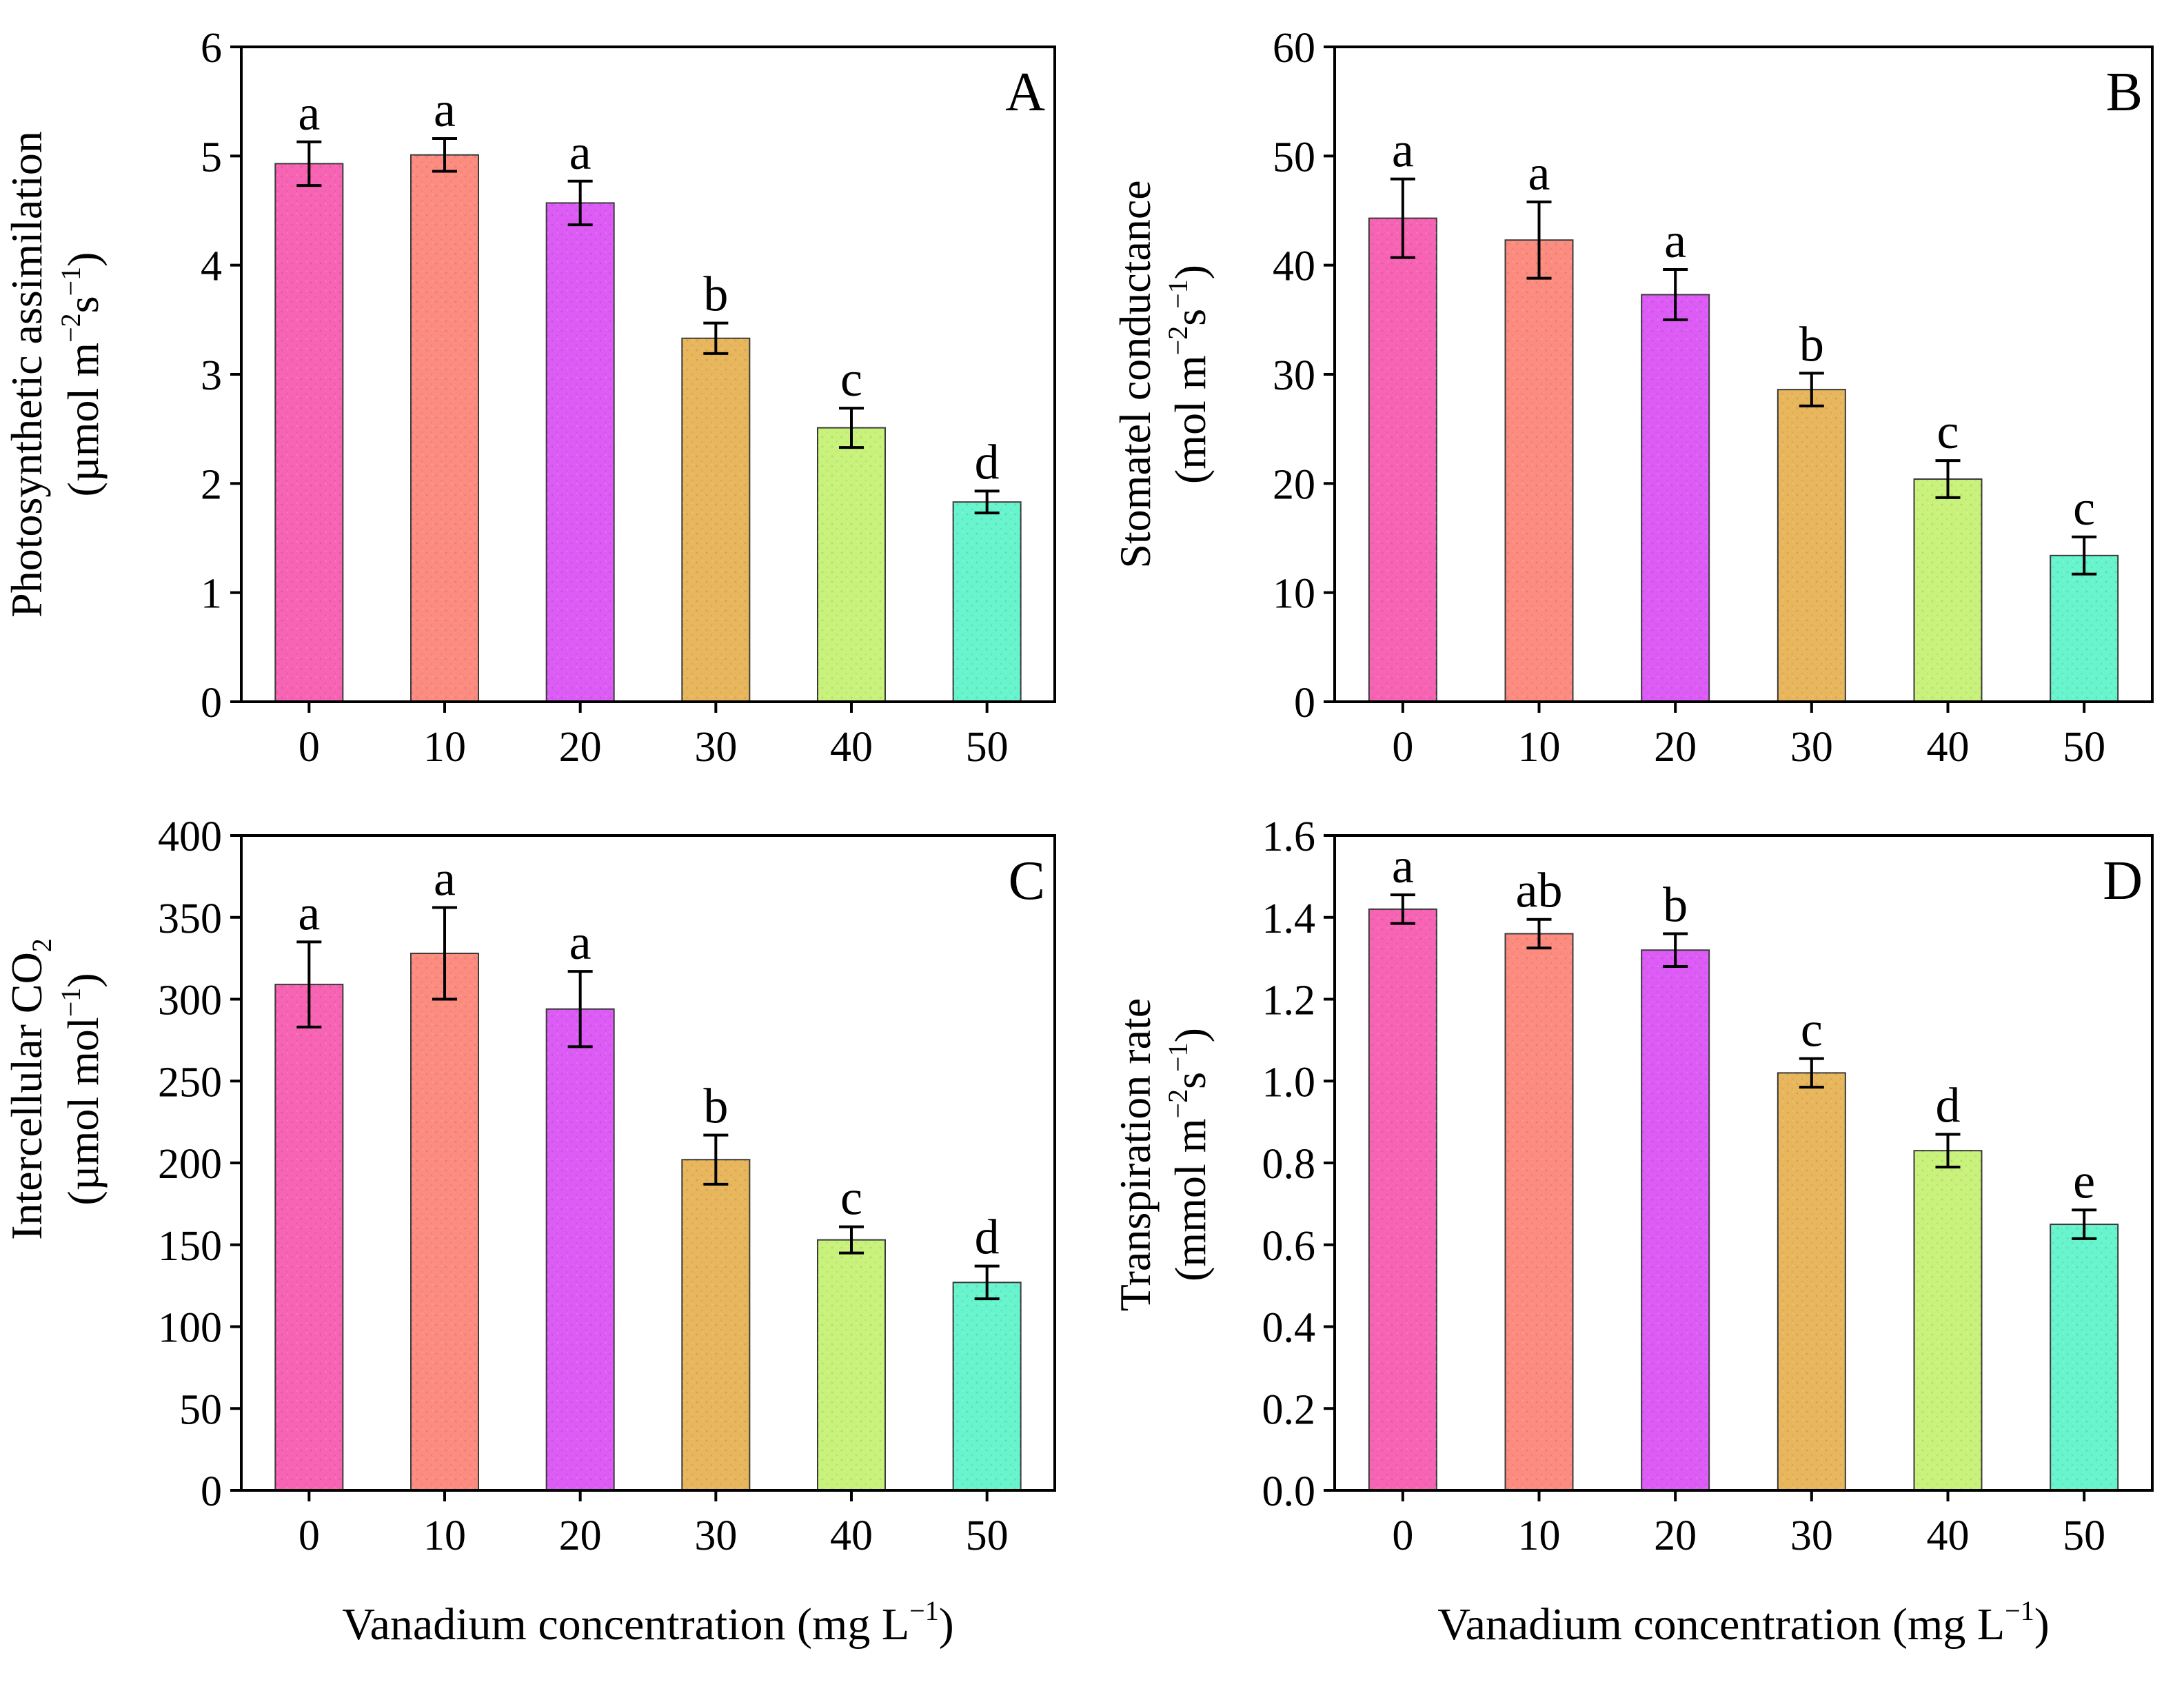 The height and width of the screenshot is (1682, 2184). Describe the element at coordinates (211, 484) in the screenshot. I see `y-tick-label: 2` at that location.